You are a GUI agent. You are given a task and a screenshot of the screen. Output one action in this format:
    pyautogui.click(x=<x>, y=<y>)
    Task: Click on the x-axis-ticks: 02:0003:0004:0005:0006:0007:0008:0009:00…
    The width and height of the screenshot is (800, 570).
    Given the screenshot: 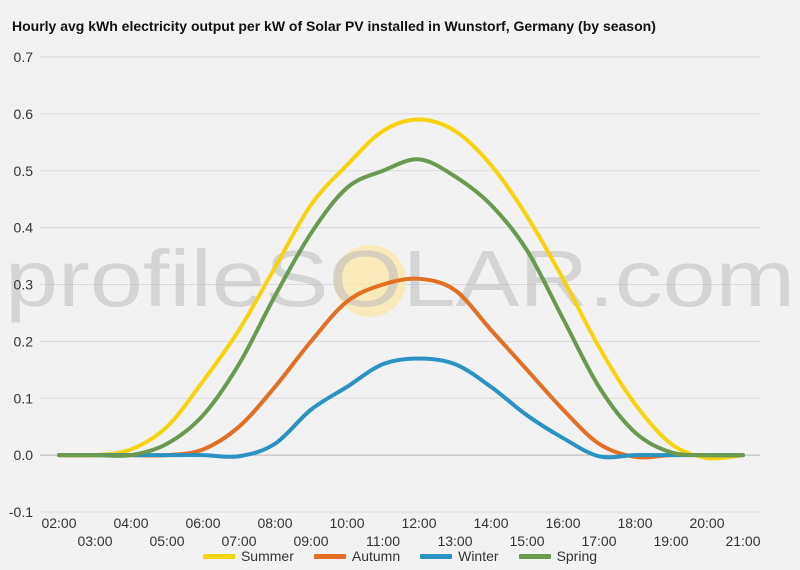 What is the action you would take?
    pyautogui.click(x=400, y=532)
    